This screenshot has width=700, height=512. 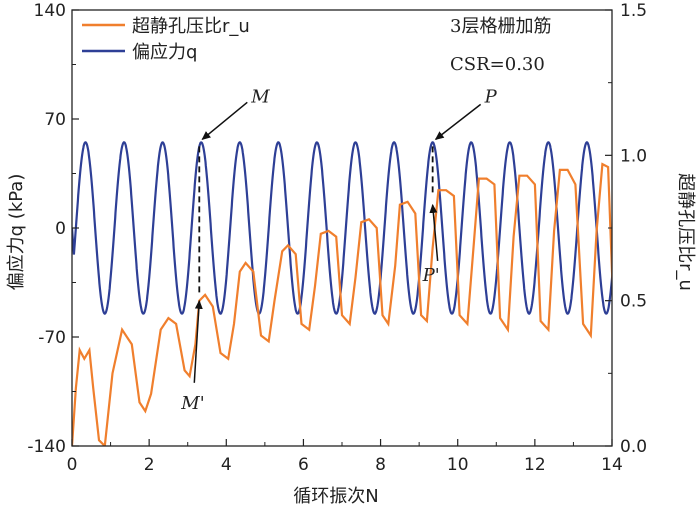 What do you see at coordinates (431, 275) in the screenshot?
I see `point-label-p-prime: P'` at bounding box center [431, 275].